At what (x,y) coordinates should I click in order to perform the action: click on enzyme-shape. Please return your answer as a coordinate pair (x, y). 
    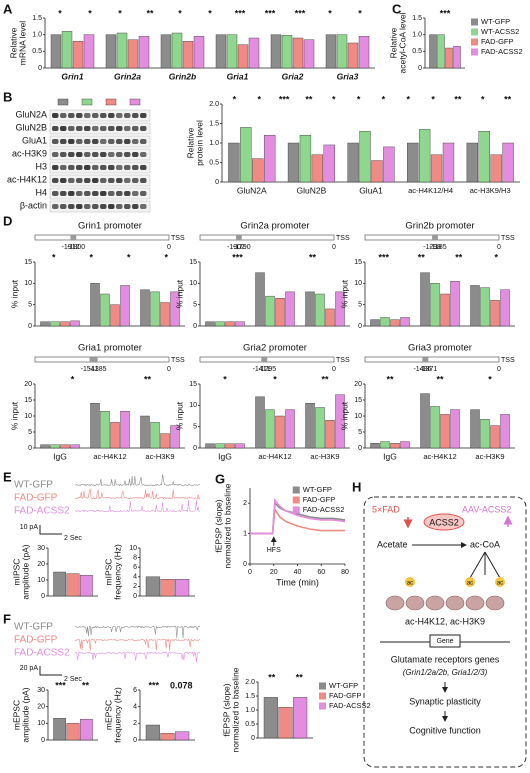
    Looking at the image, I should click on (444, 522).